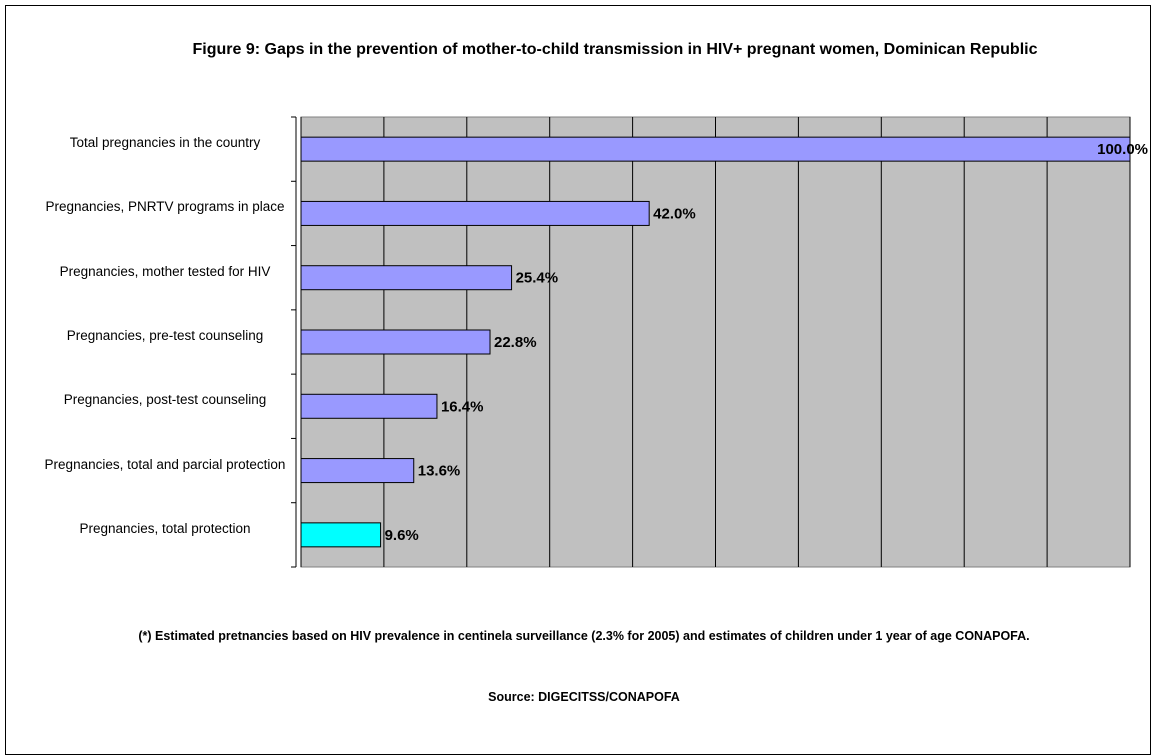  I want to click on y-tick-label: Pregnancies, post-test counseling, so click(165, 400).